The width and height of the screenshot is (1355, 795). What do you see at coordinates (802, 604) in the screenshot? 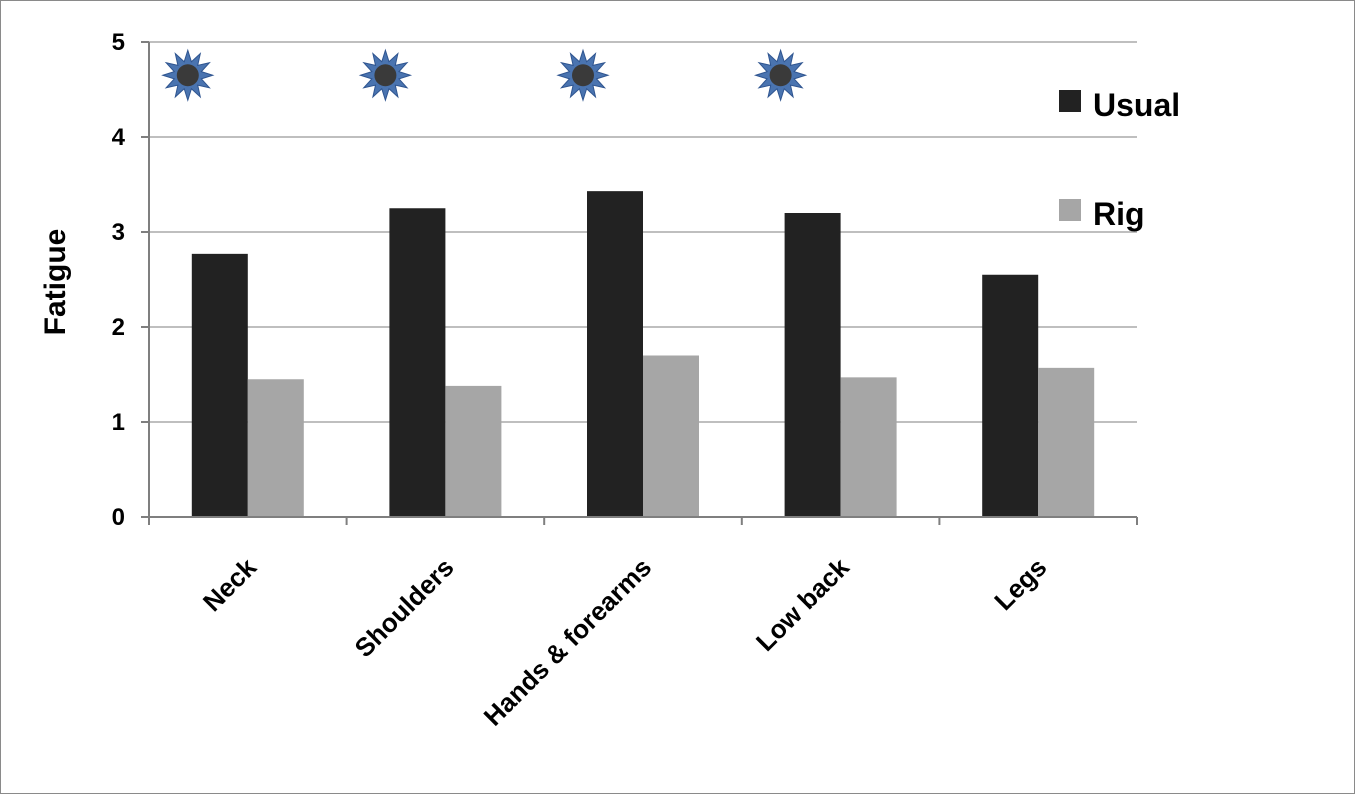
I see `x-category-label: Low back` at bounding box center [802, 604].